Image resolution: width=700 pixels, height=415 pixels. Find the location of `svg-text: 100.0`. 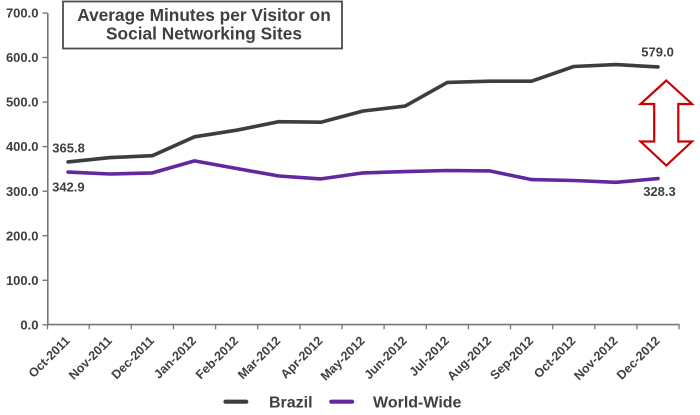

svg-text: 100.0 is located at coordinates (22, 280).